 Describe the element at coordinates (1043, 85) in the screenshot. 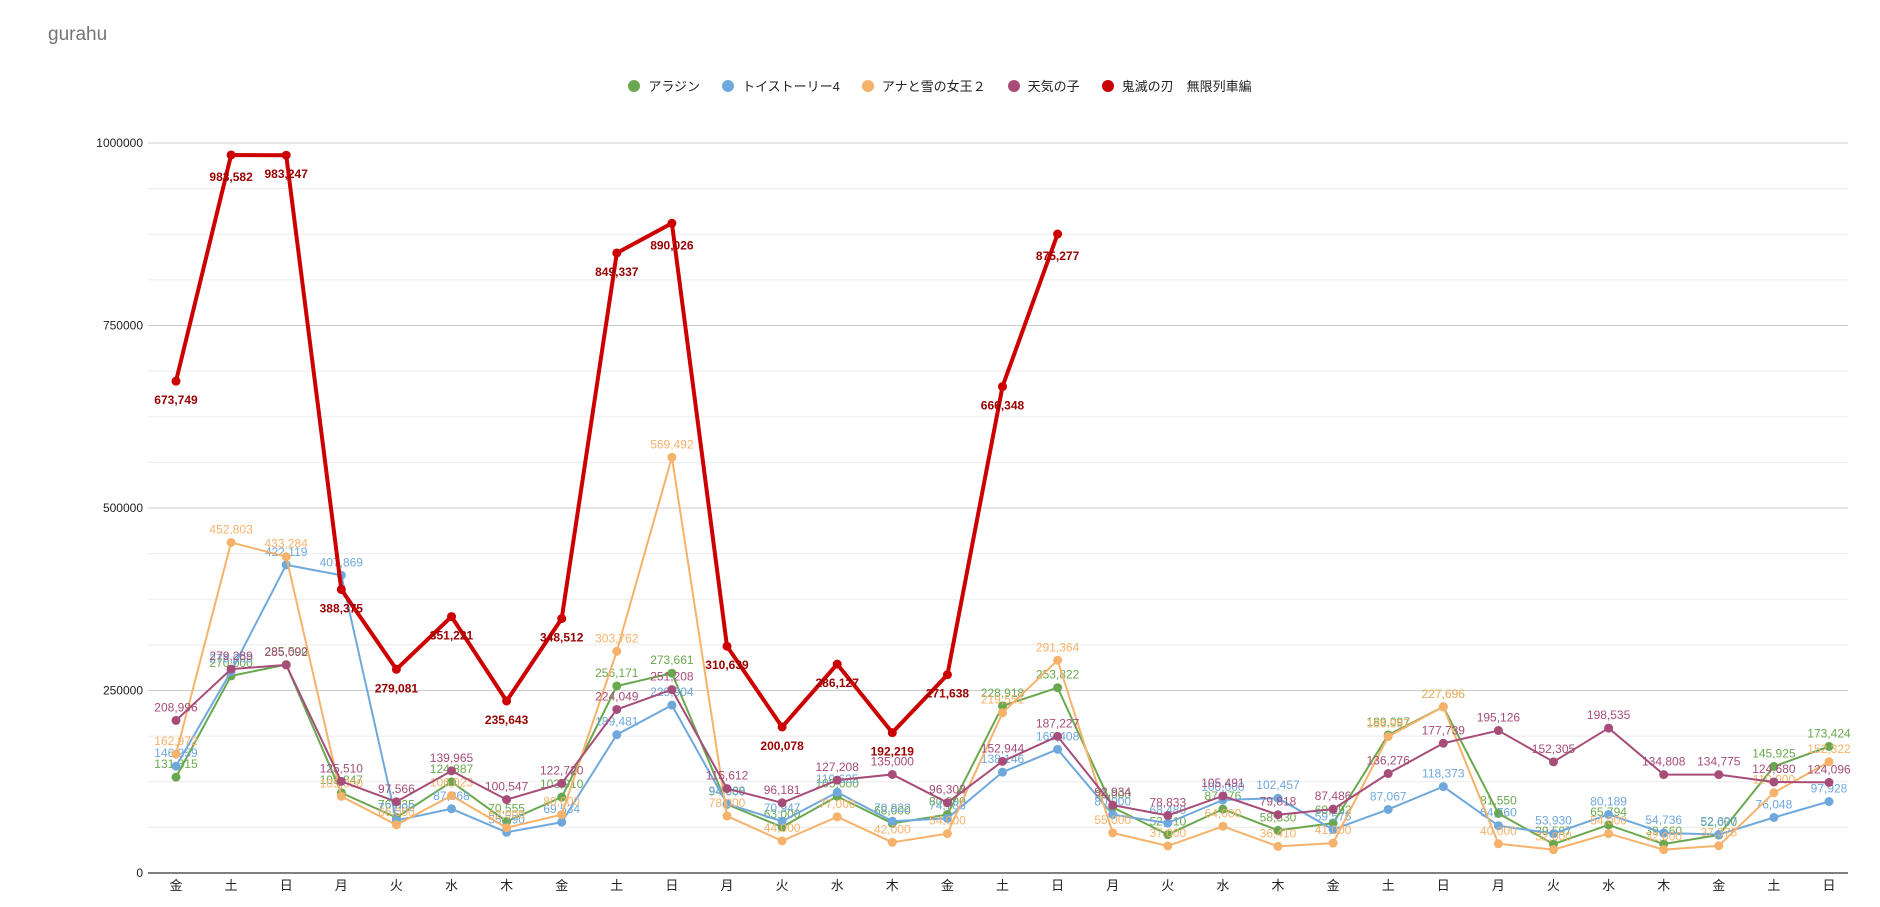

I see `legend-item: 天気の子` at that location.